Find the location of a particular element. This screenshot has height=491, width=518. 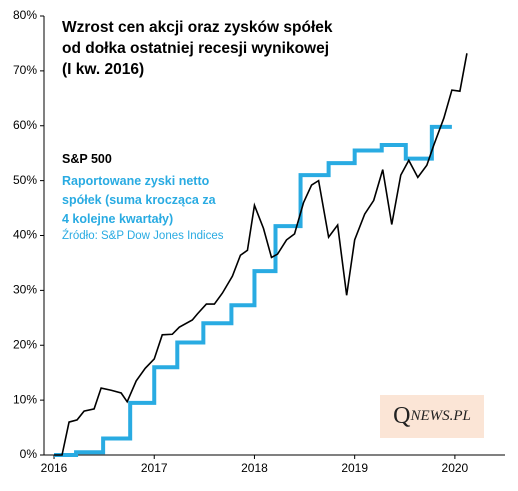

x-tick-label: 2020 is located at coordinates (455, 468).